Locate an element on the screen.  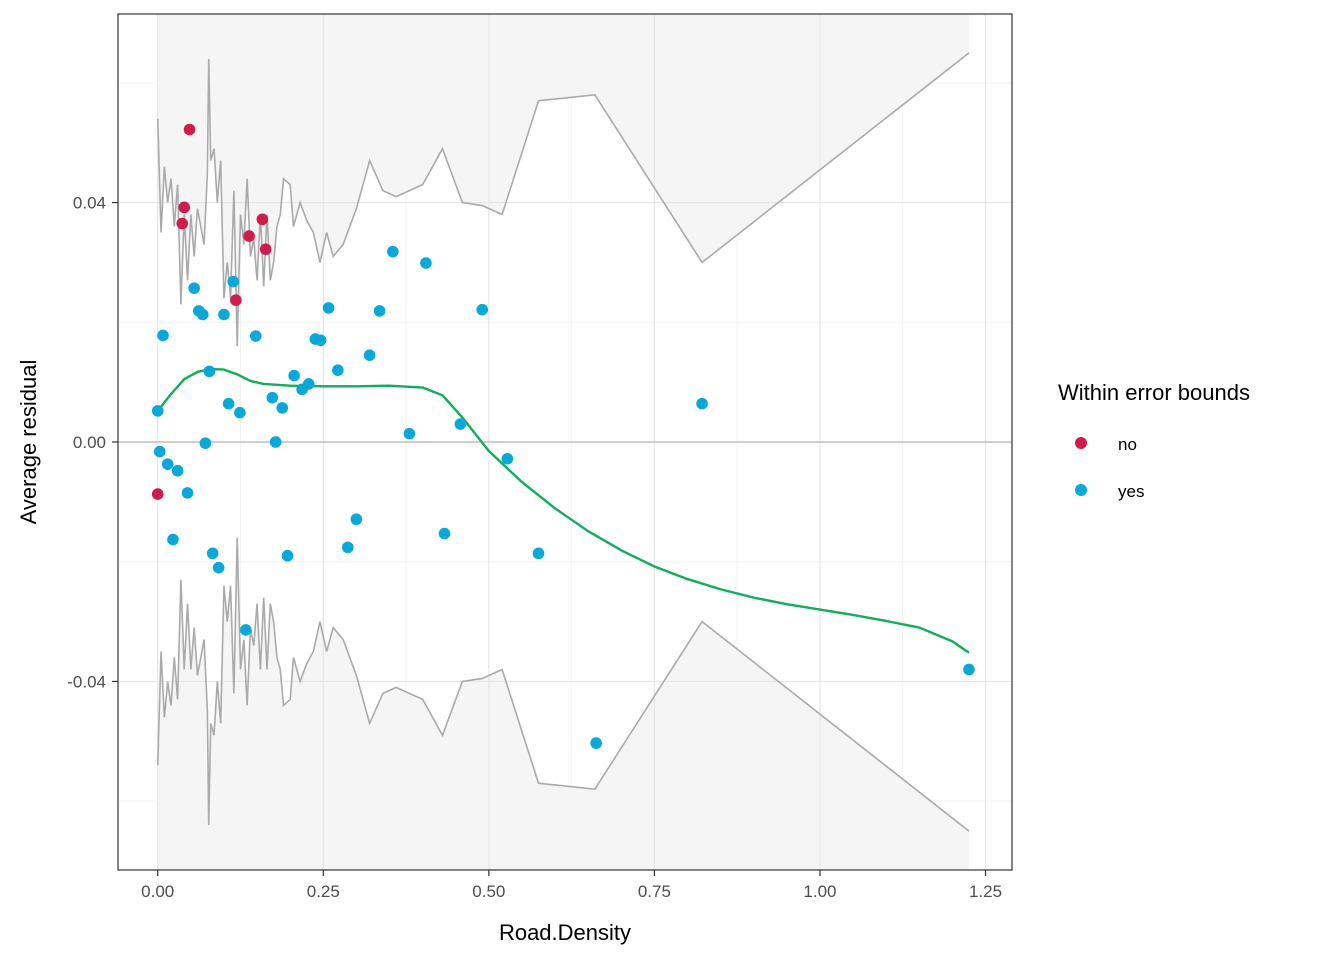
y-axis-ticks: -0.04 0.00 0.04 is located at coordinates (92, 442).